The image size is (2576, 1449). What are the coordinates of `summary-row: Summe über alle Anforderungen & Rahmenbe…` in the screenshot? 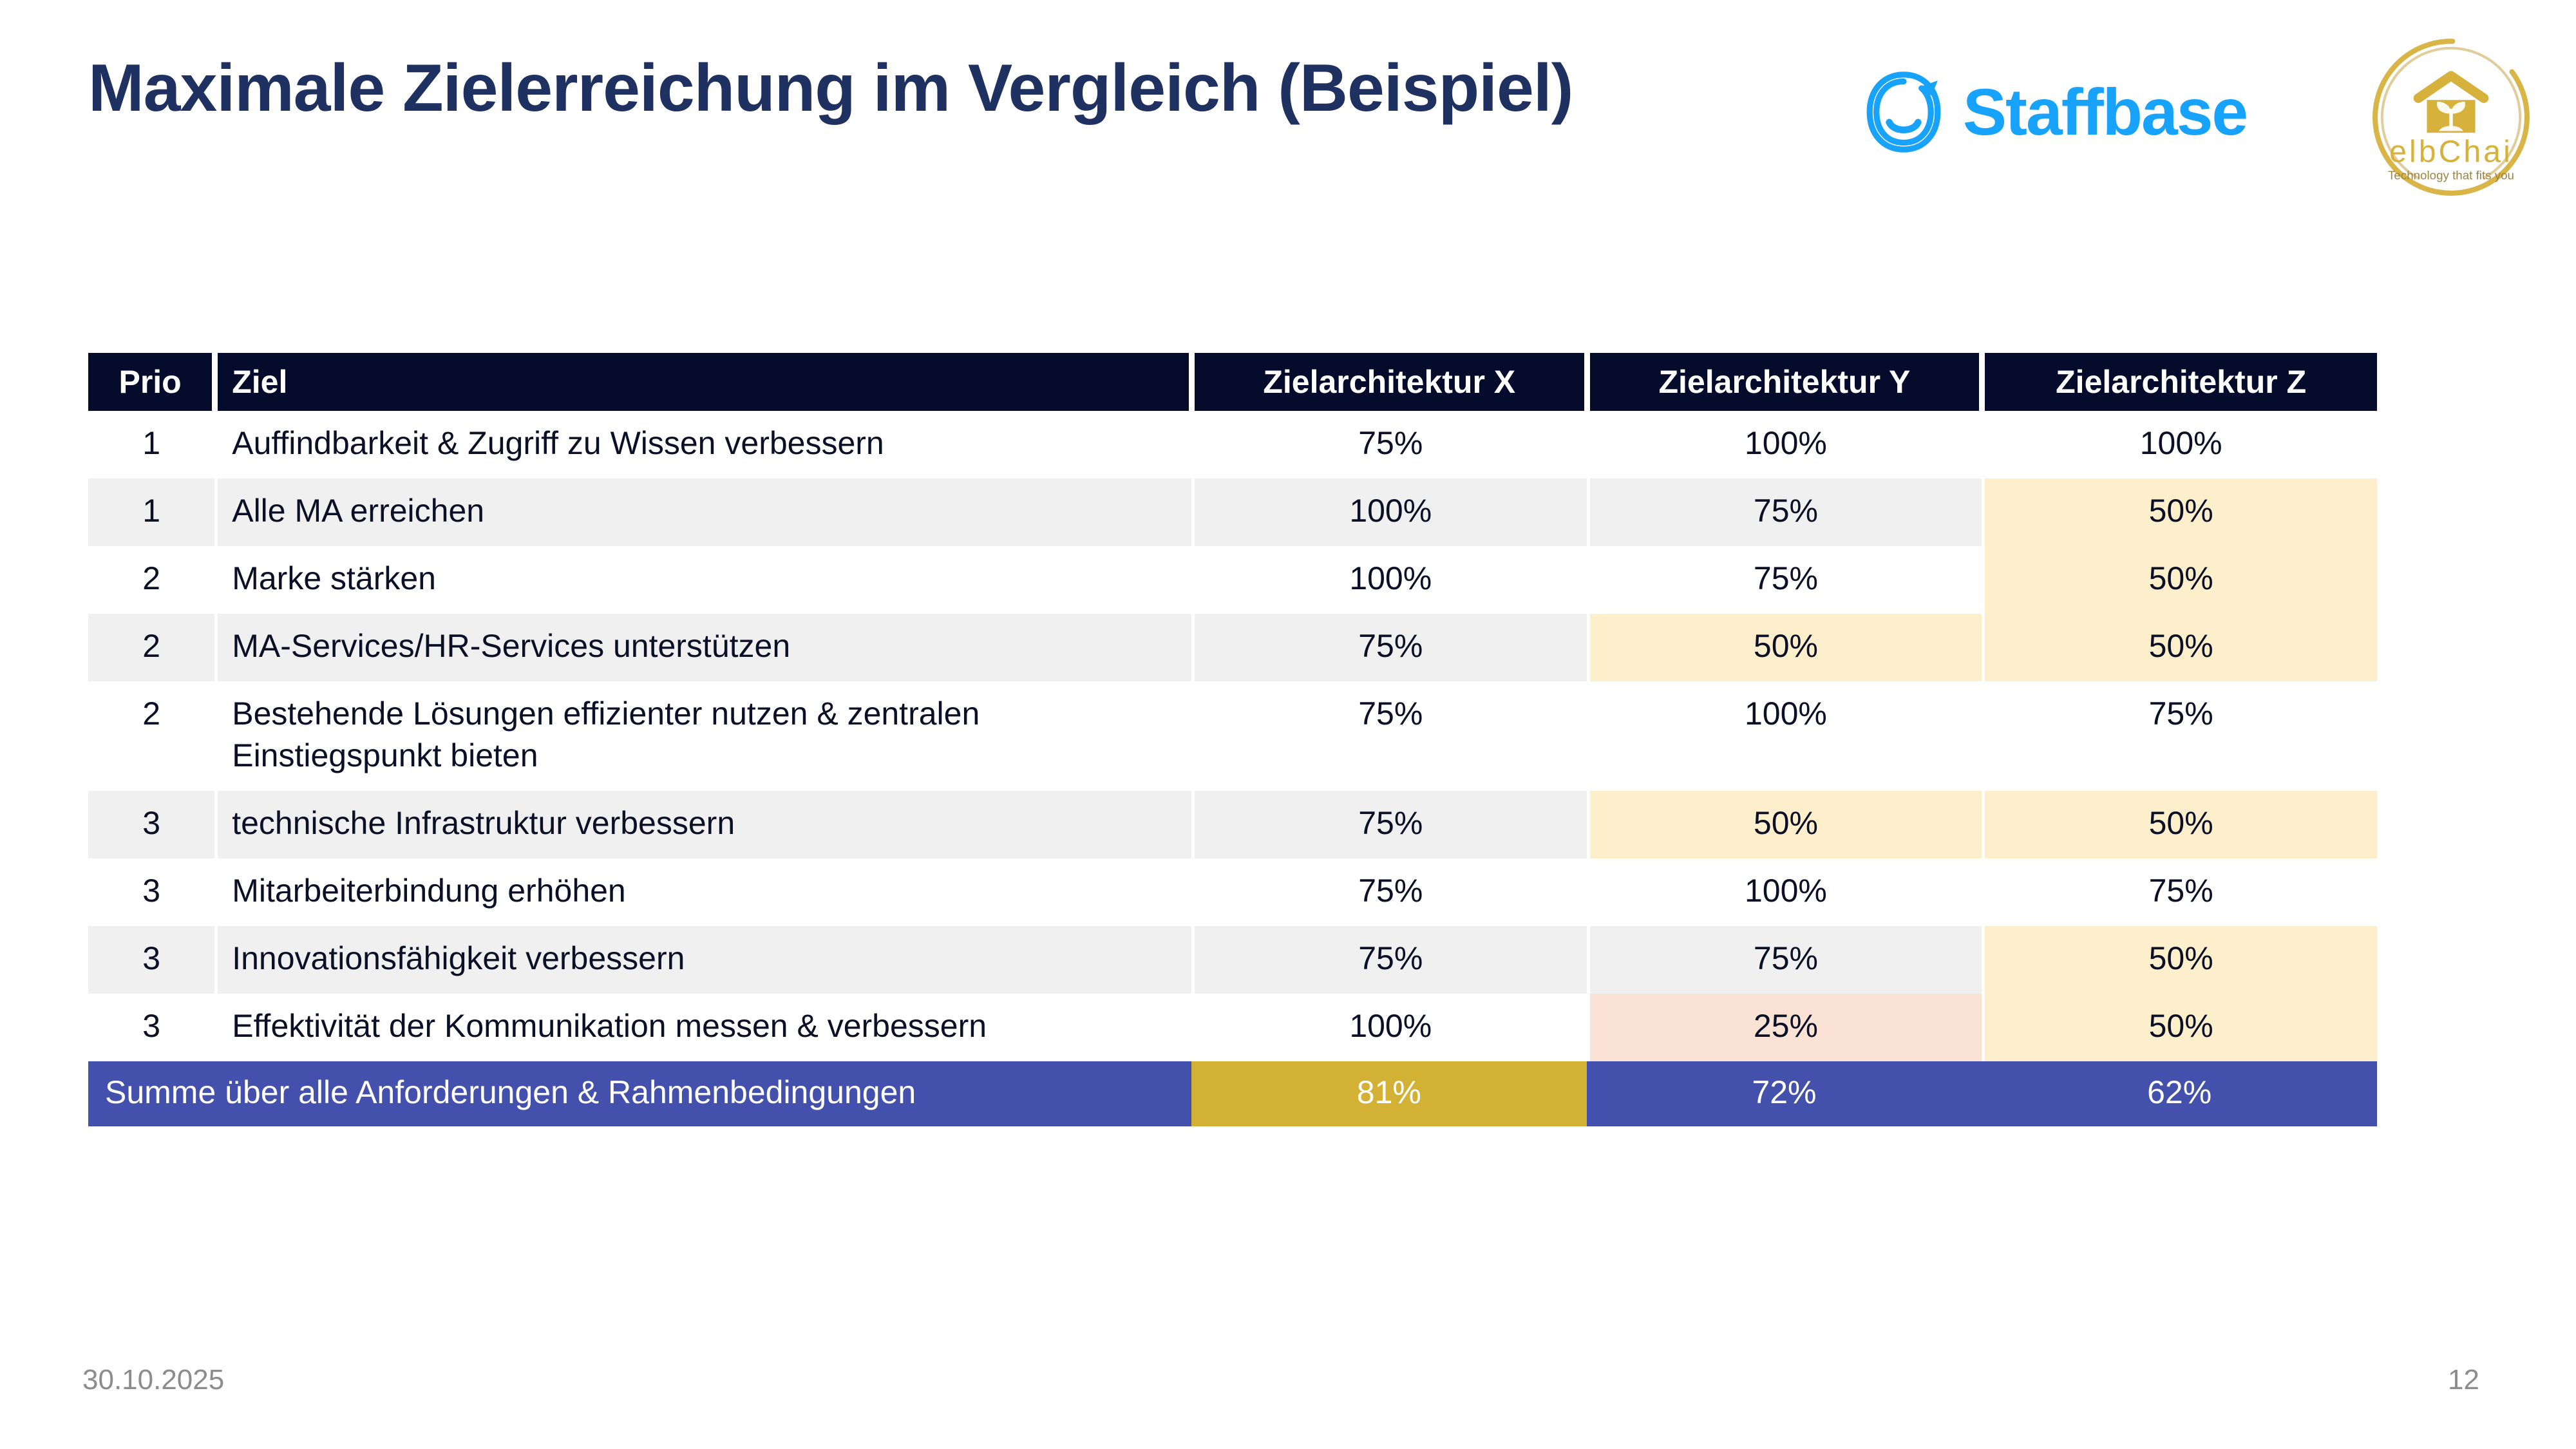 It's located at (1232, 1093).